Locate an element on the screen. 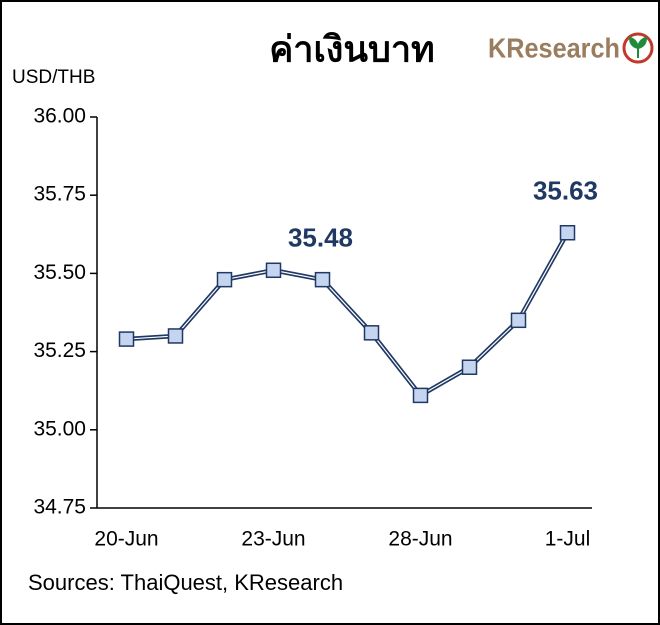  data-label: 35.48 is located at coordinates (320, 238).